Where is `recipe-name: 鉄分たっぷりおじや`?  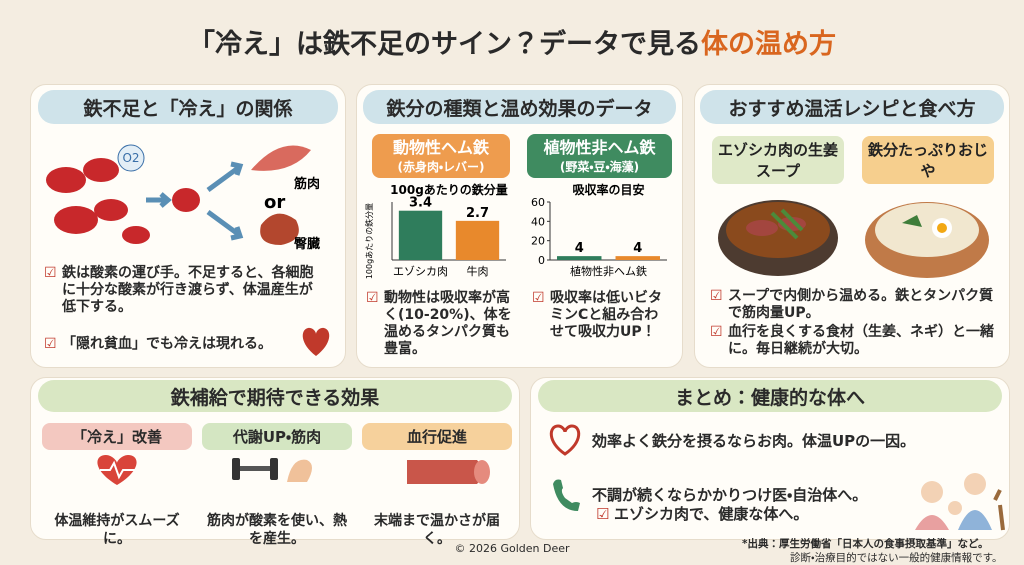
recipe-name: 鉄分たっぷりおじや is located at coordinates (928, 160).